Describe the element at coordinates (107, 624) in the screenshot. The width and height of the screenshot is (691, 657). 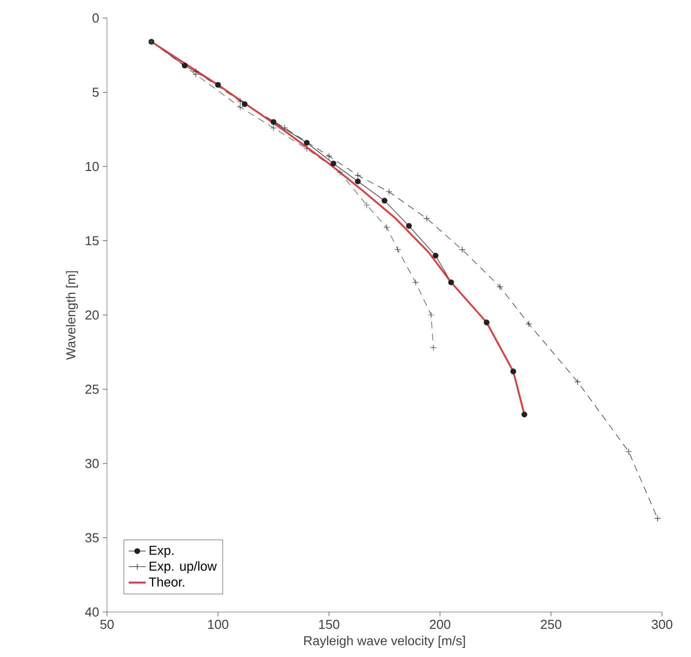
I see `x-tick-label: 50` at that location.